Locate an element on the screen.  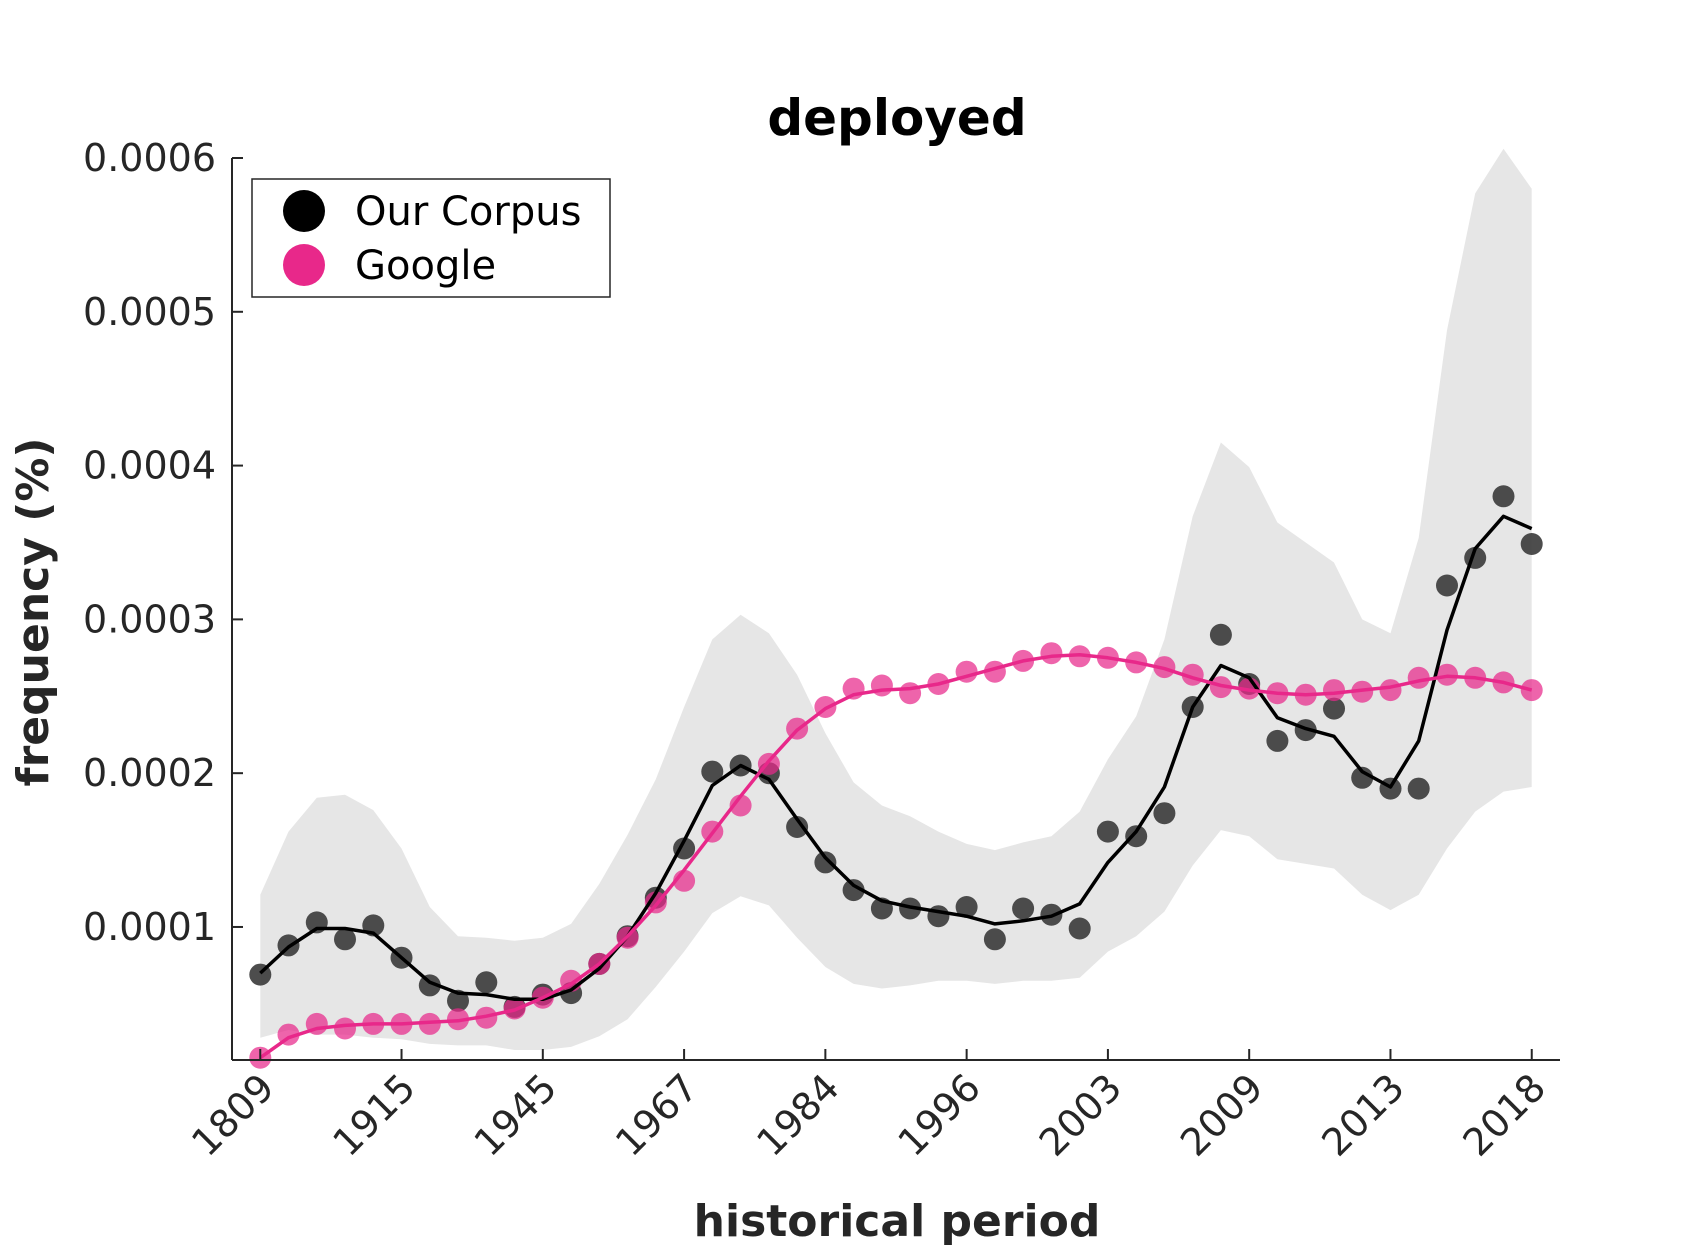
chart-title: deployed is located at coordinates (896, 118).